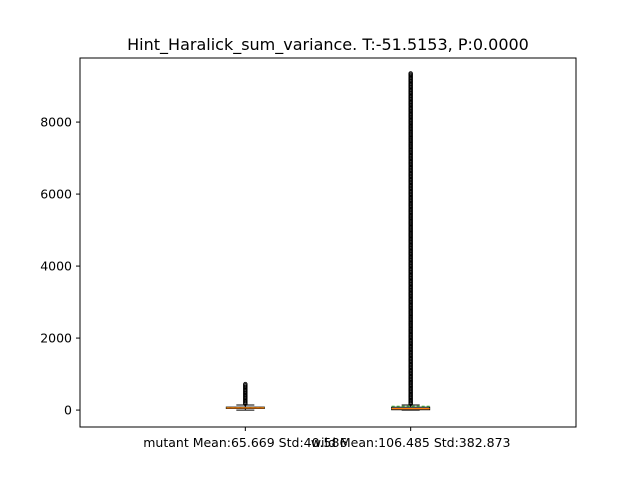 The height and width of the screenshot is (480, 640). I want to click on x-tick-label: wild Mean:106.485 Std:382.873, so click(411, 442).